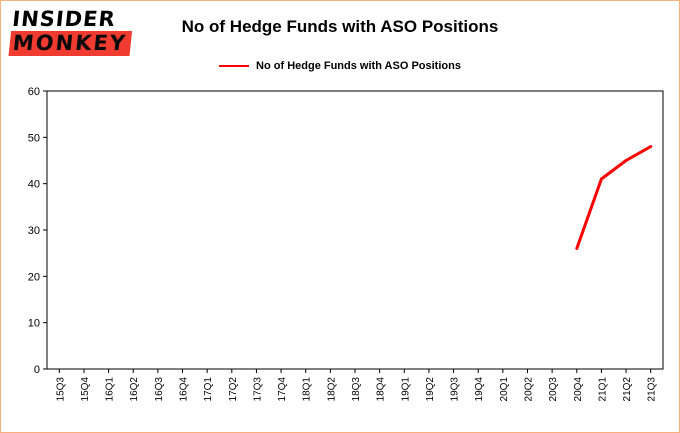 Image resolution: width=680 pixels, height=433 pixels. Describe the element at coordinates (504, 389) in the screenshot. I see `x-axis-tick-label: 20Q1` at that location.